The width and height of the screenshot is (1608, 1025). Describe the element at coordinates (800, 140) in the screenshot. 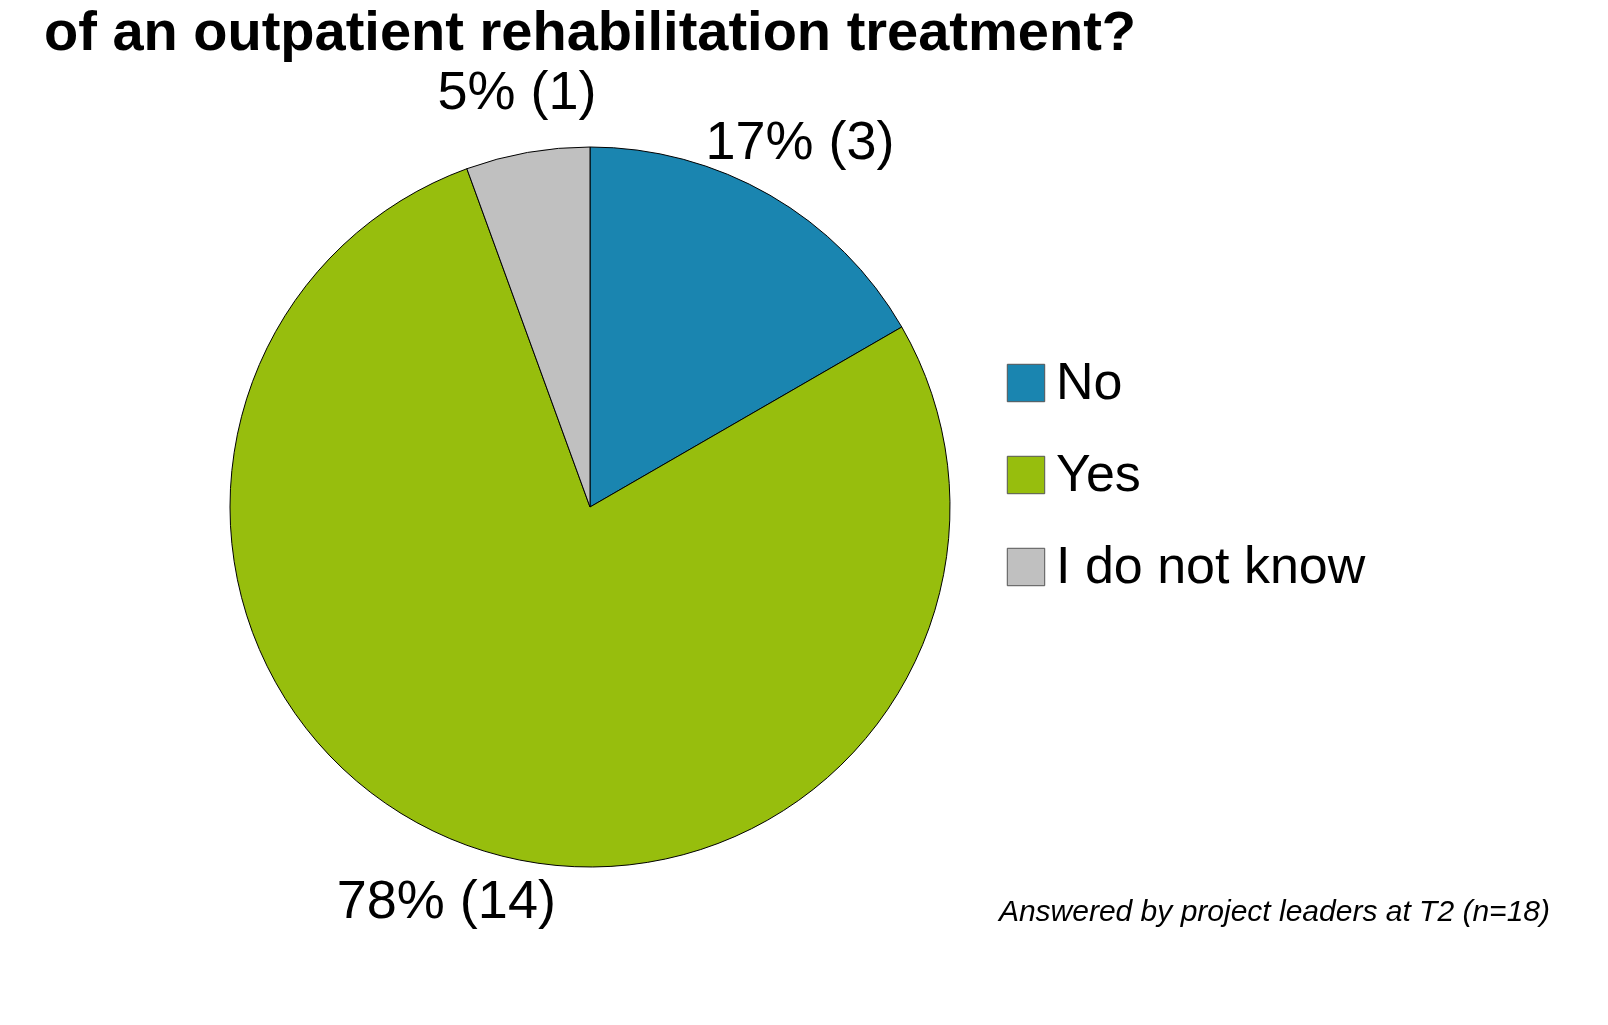

I see `data-label: 17% (3)` at that location.